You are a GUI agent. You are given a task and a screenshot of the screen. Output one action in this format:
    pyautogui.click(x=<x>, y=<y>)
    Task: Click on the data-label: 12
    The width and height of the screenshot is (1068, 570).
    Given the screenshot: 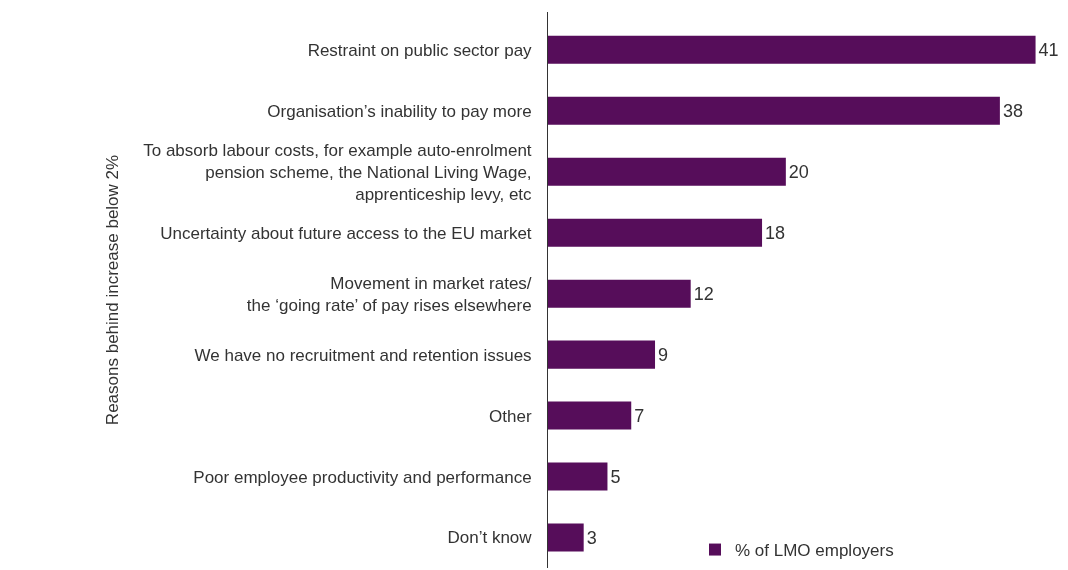 What is the action you would take?
    pyautogui.click(x=703, y=293)
    